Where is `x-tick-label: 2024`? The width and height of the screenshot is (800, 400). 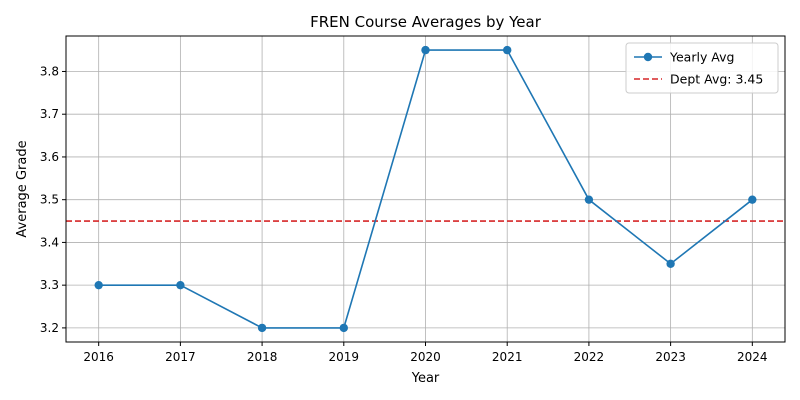
x-tick-label: 2024 is located at coordinates (752, 357).